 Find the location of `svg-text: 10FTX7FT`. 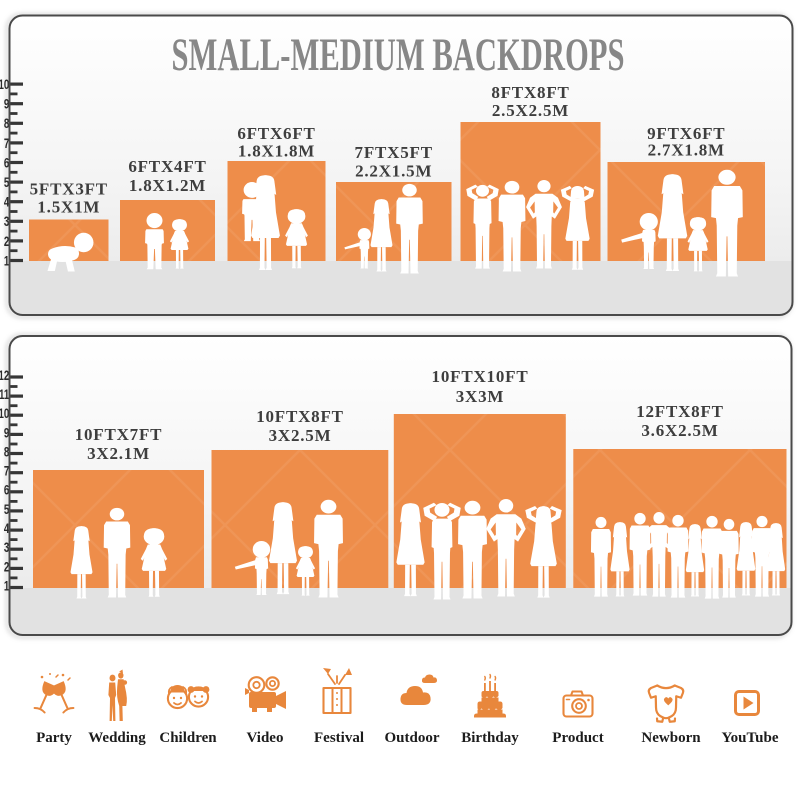

svg-text: 10FTX7FT is located at coordinates (119, 434).